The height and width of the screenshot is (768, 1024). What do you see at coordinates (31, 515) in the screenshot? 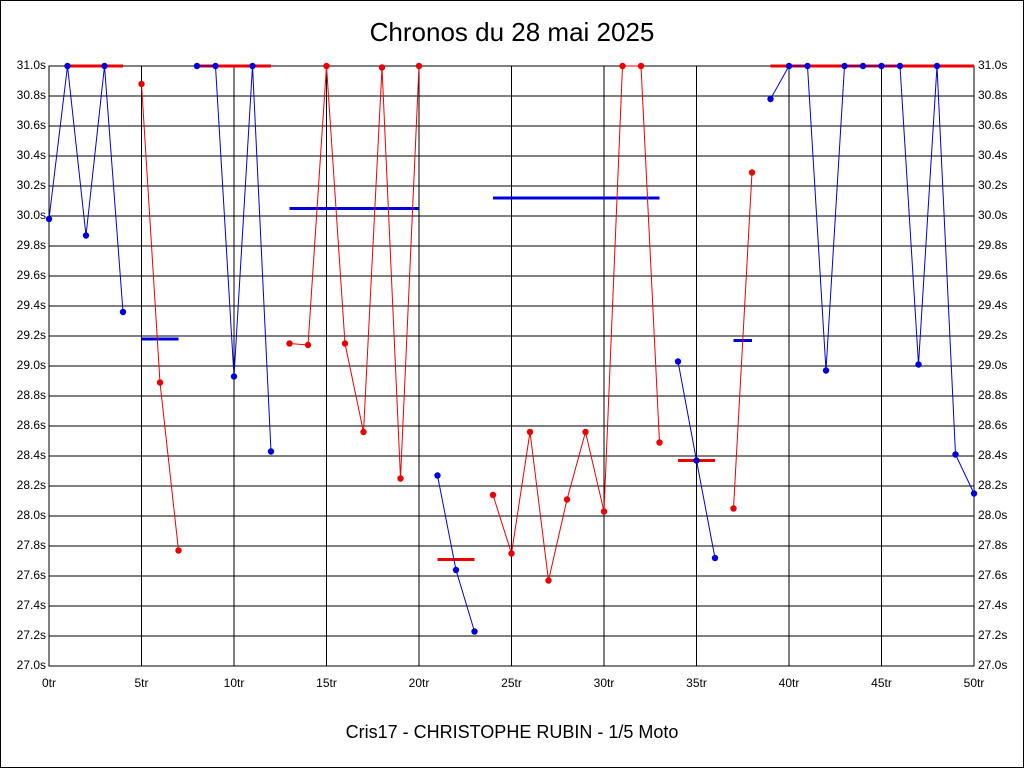
I see `y-tick-label: 28.0s` at bounding box center [31, 515].